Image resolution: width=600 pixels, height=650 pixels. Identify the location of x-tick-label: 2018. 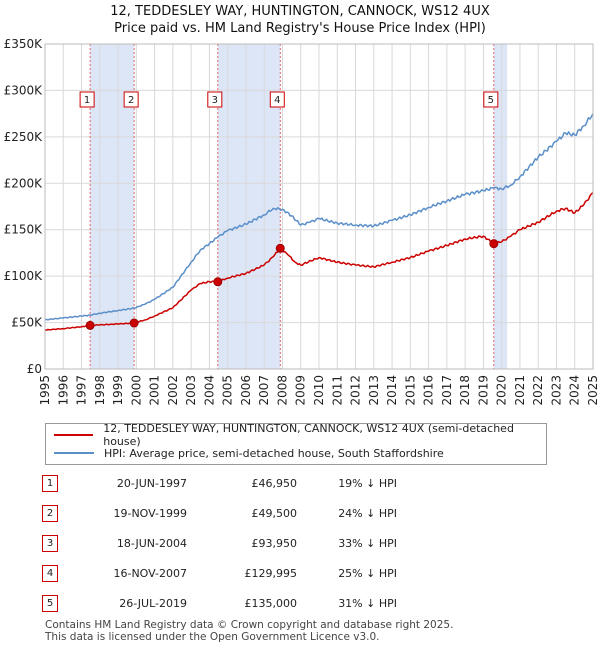
(465, 390).